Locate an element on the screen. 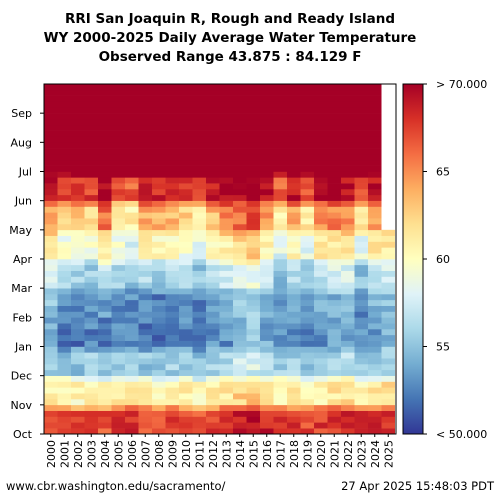 The width and height of the screenshot is (500, 500). x-tick-label: 2020 is located at coordinates (321, 454).